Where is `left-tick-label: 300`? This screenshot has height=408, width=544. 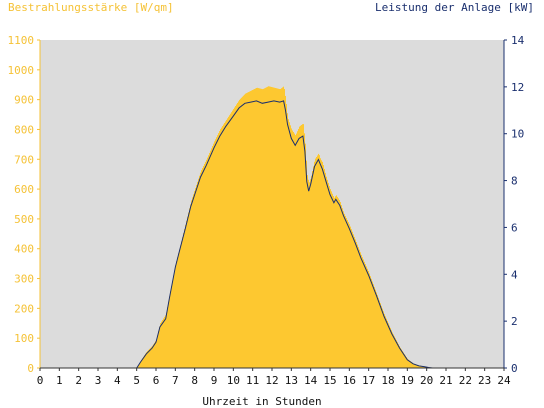 left-tick-label: 300 is located at coordinates (24, 279).